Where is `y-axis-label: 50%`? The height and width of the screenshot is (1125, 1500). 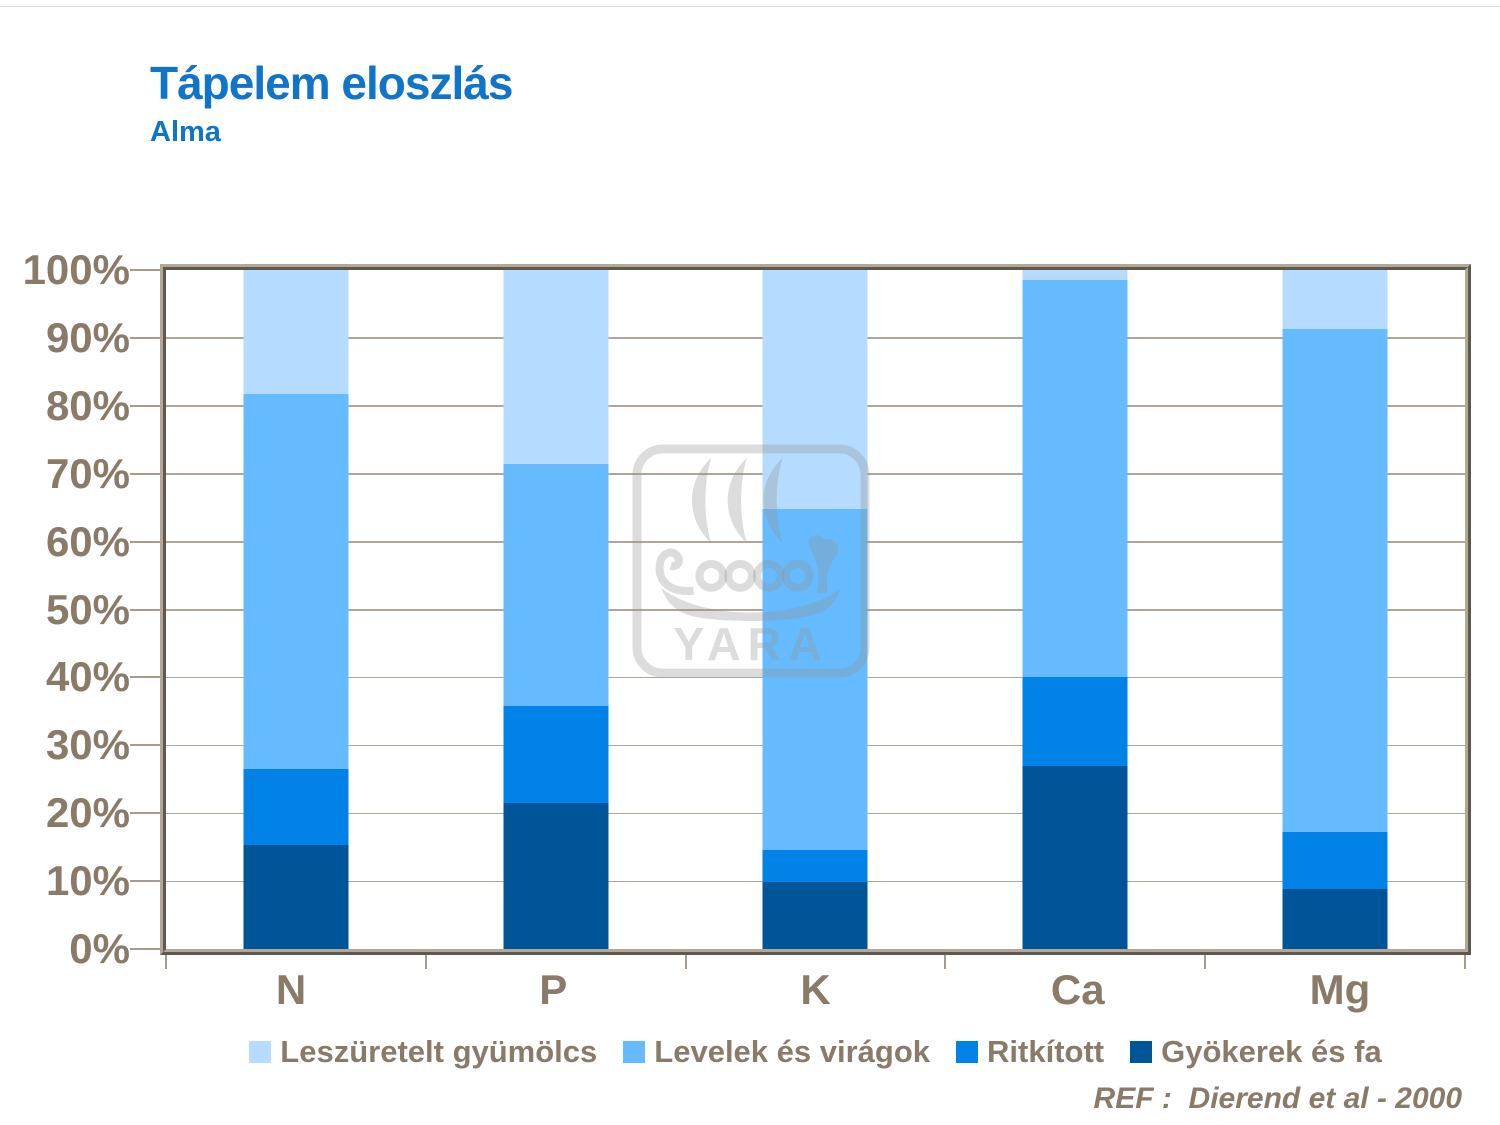 y-axis-label: 50% is located at coordinates (87, 609).